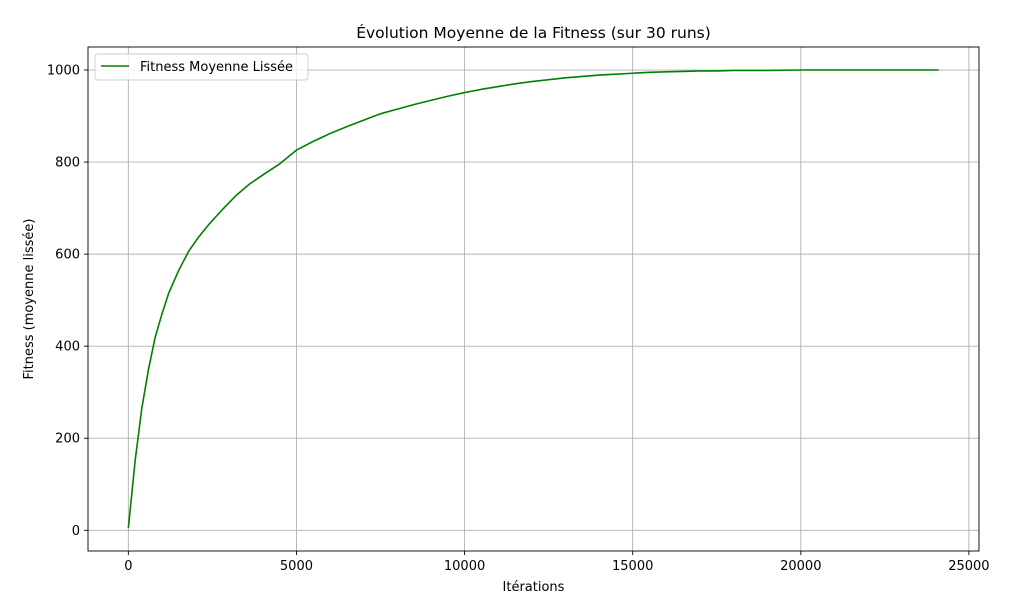 The width and height of the screenshot is (1033, 604). Describe the element at coordinates (464, 566) in the screenshot. I see `x-tick-label: 10000` at that location.